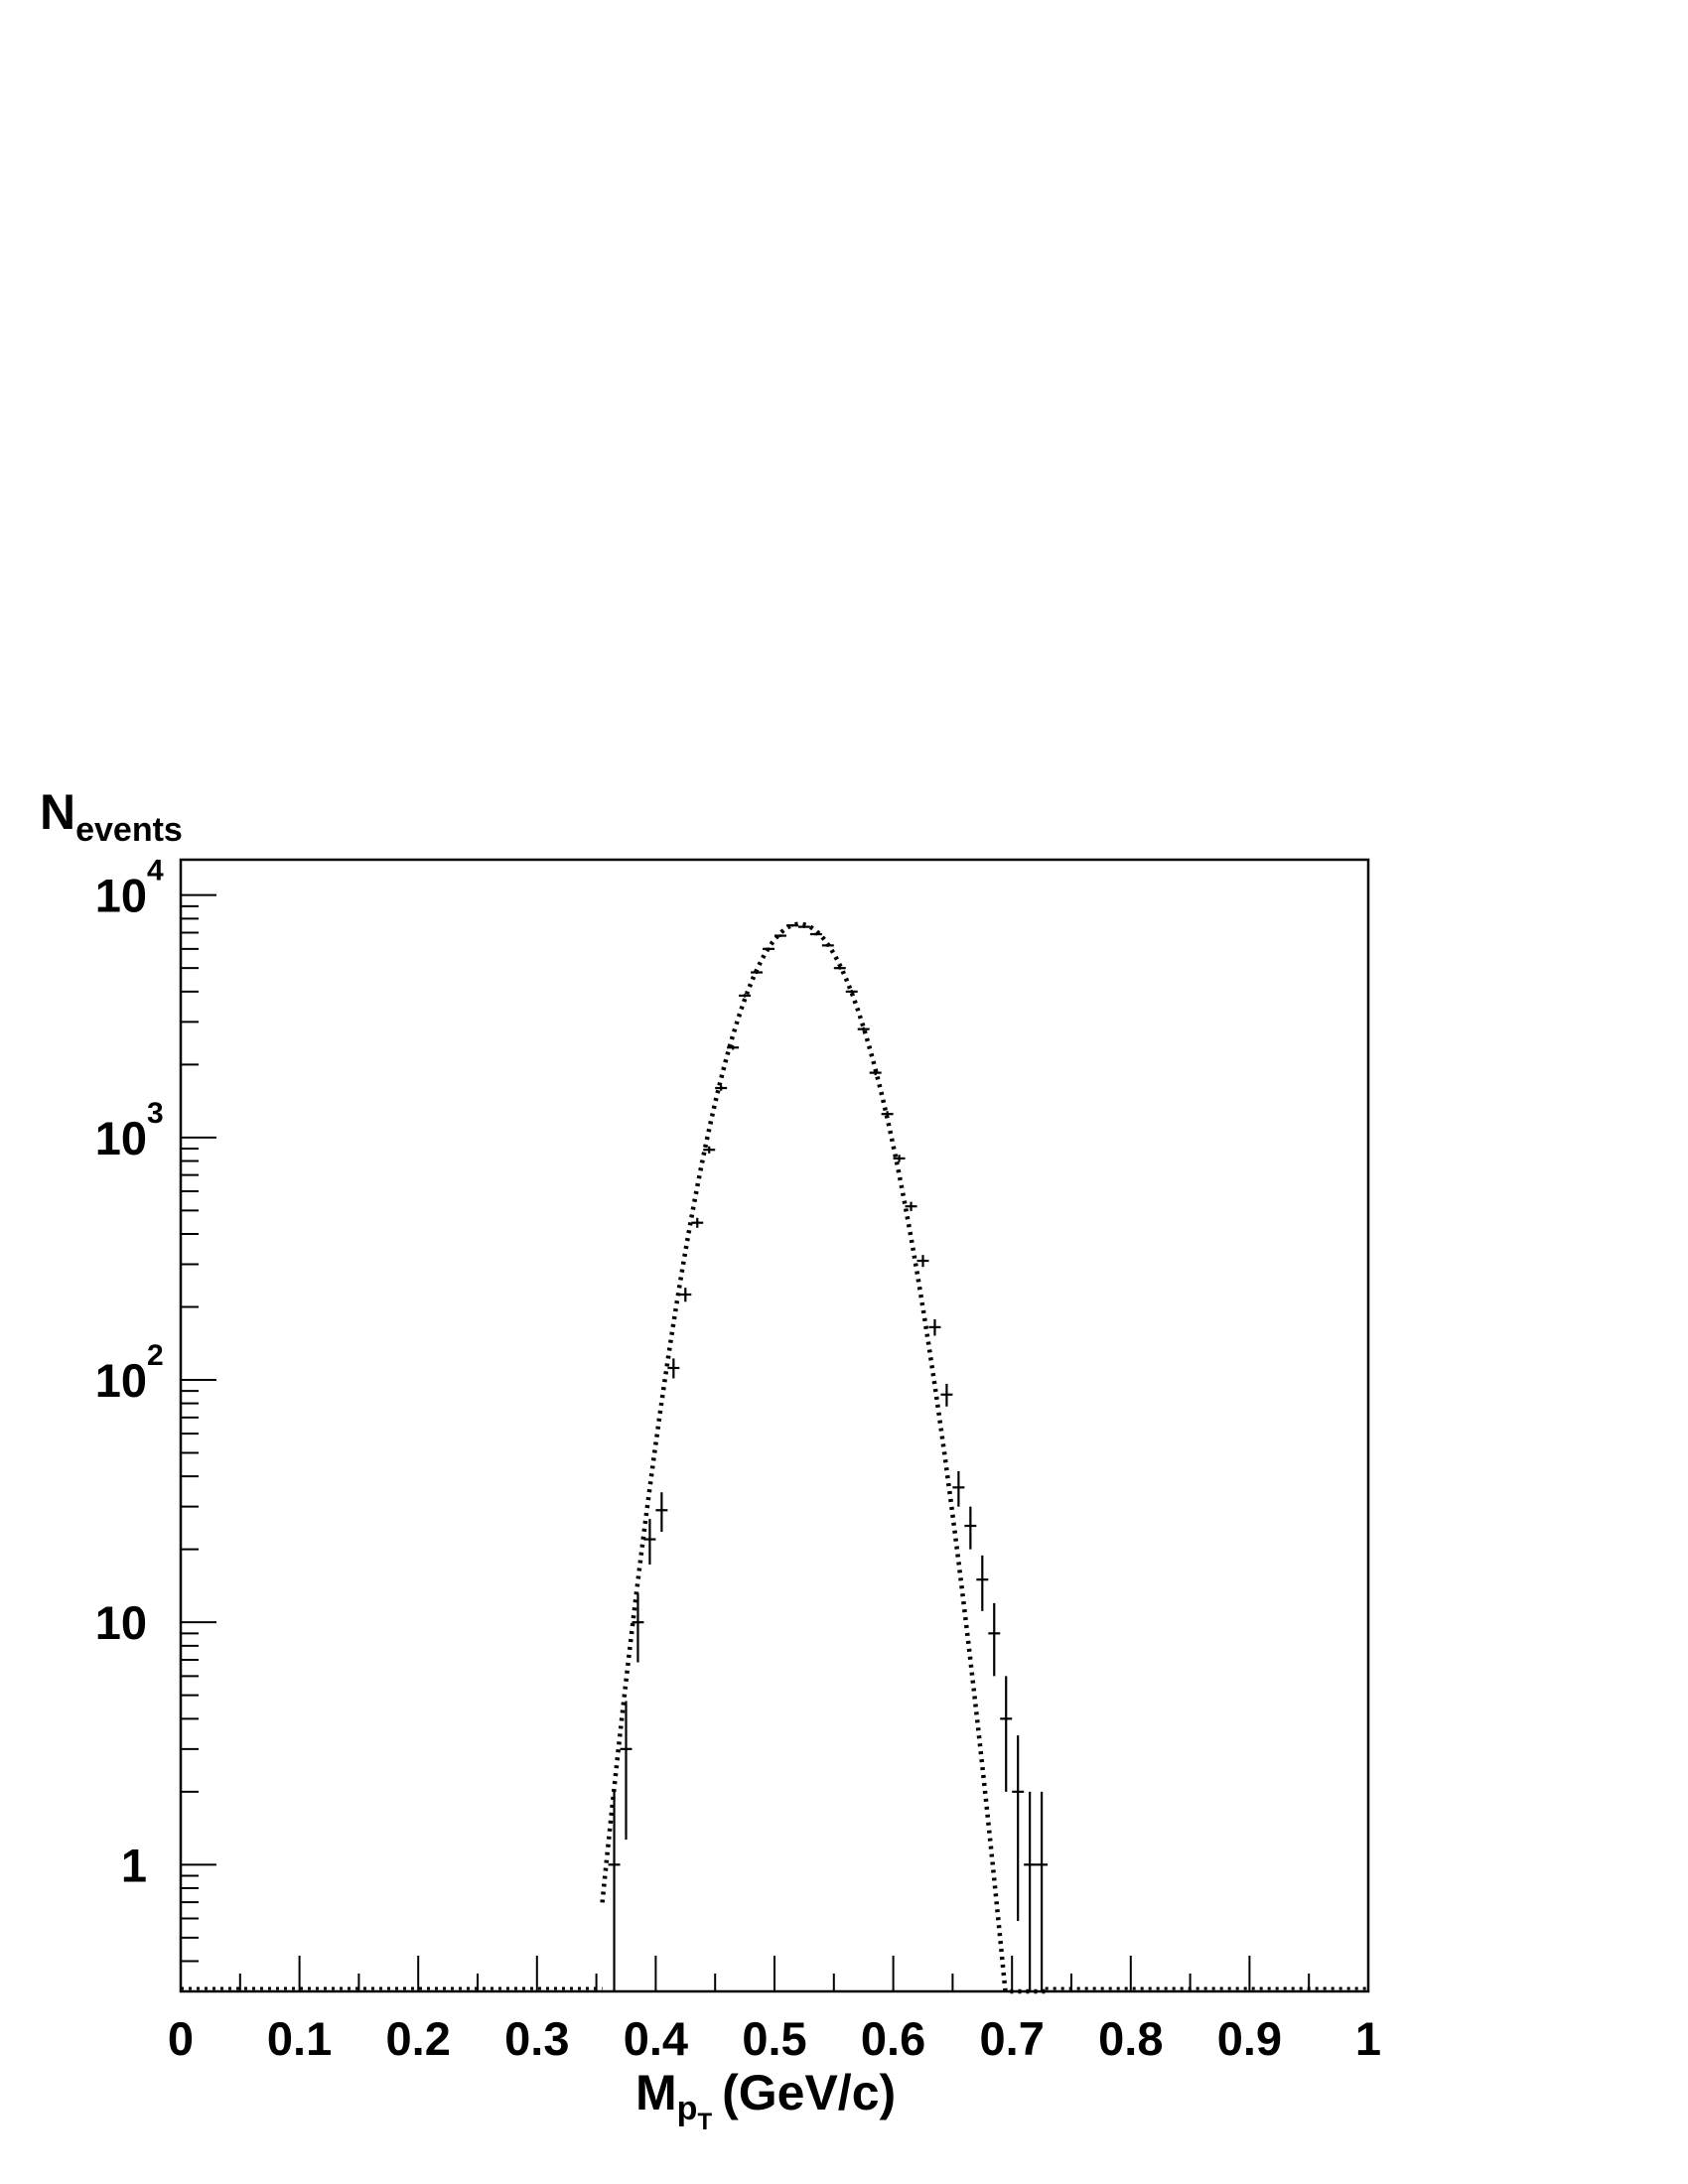 The height and width of the screenshot is (2184, 1688). What do you see at coordinates (155, 1113) in the screenshot?
I see `y-tick-exponent: 3` at bounding box center [155, 1113].